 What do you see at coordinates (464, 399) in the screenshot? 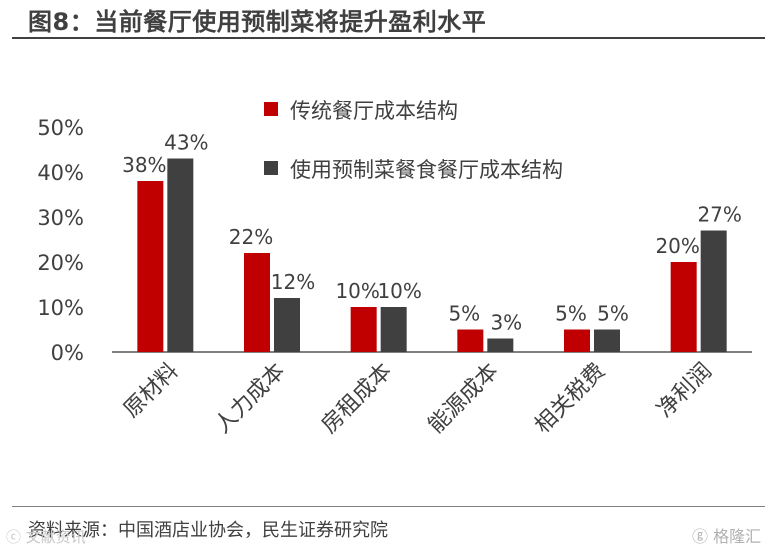
I see `x-category-label: 能源成本` at bounding box center [464, 399].